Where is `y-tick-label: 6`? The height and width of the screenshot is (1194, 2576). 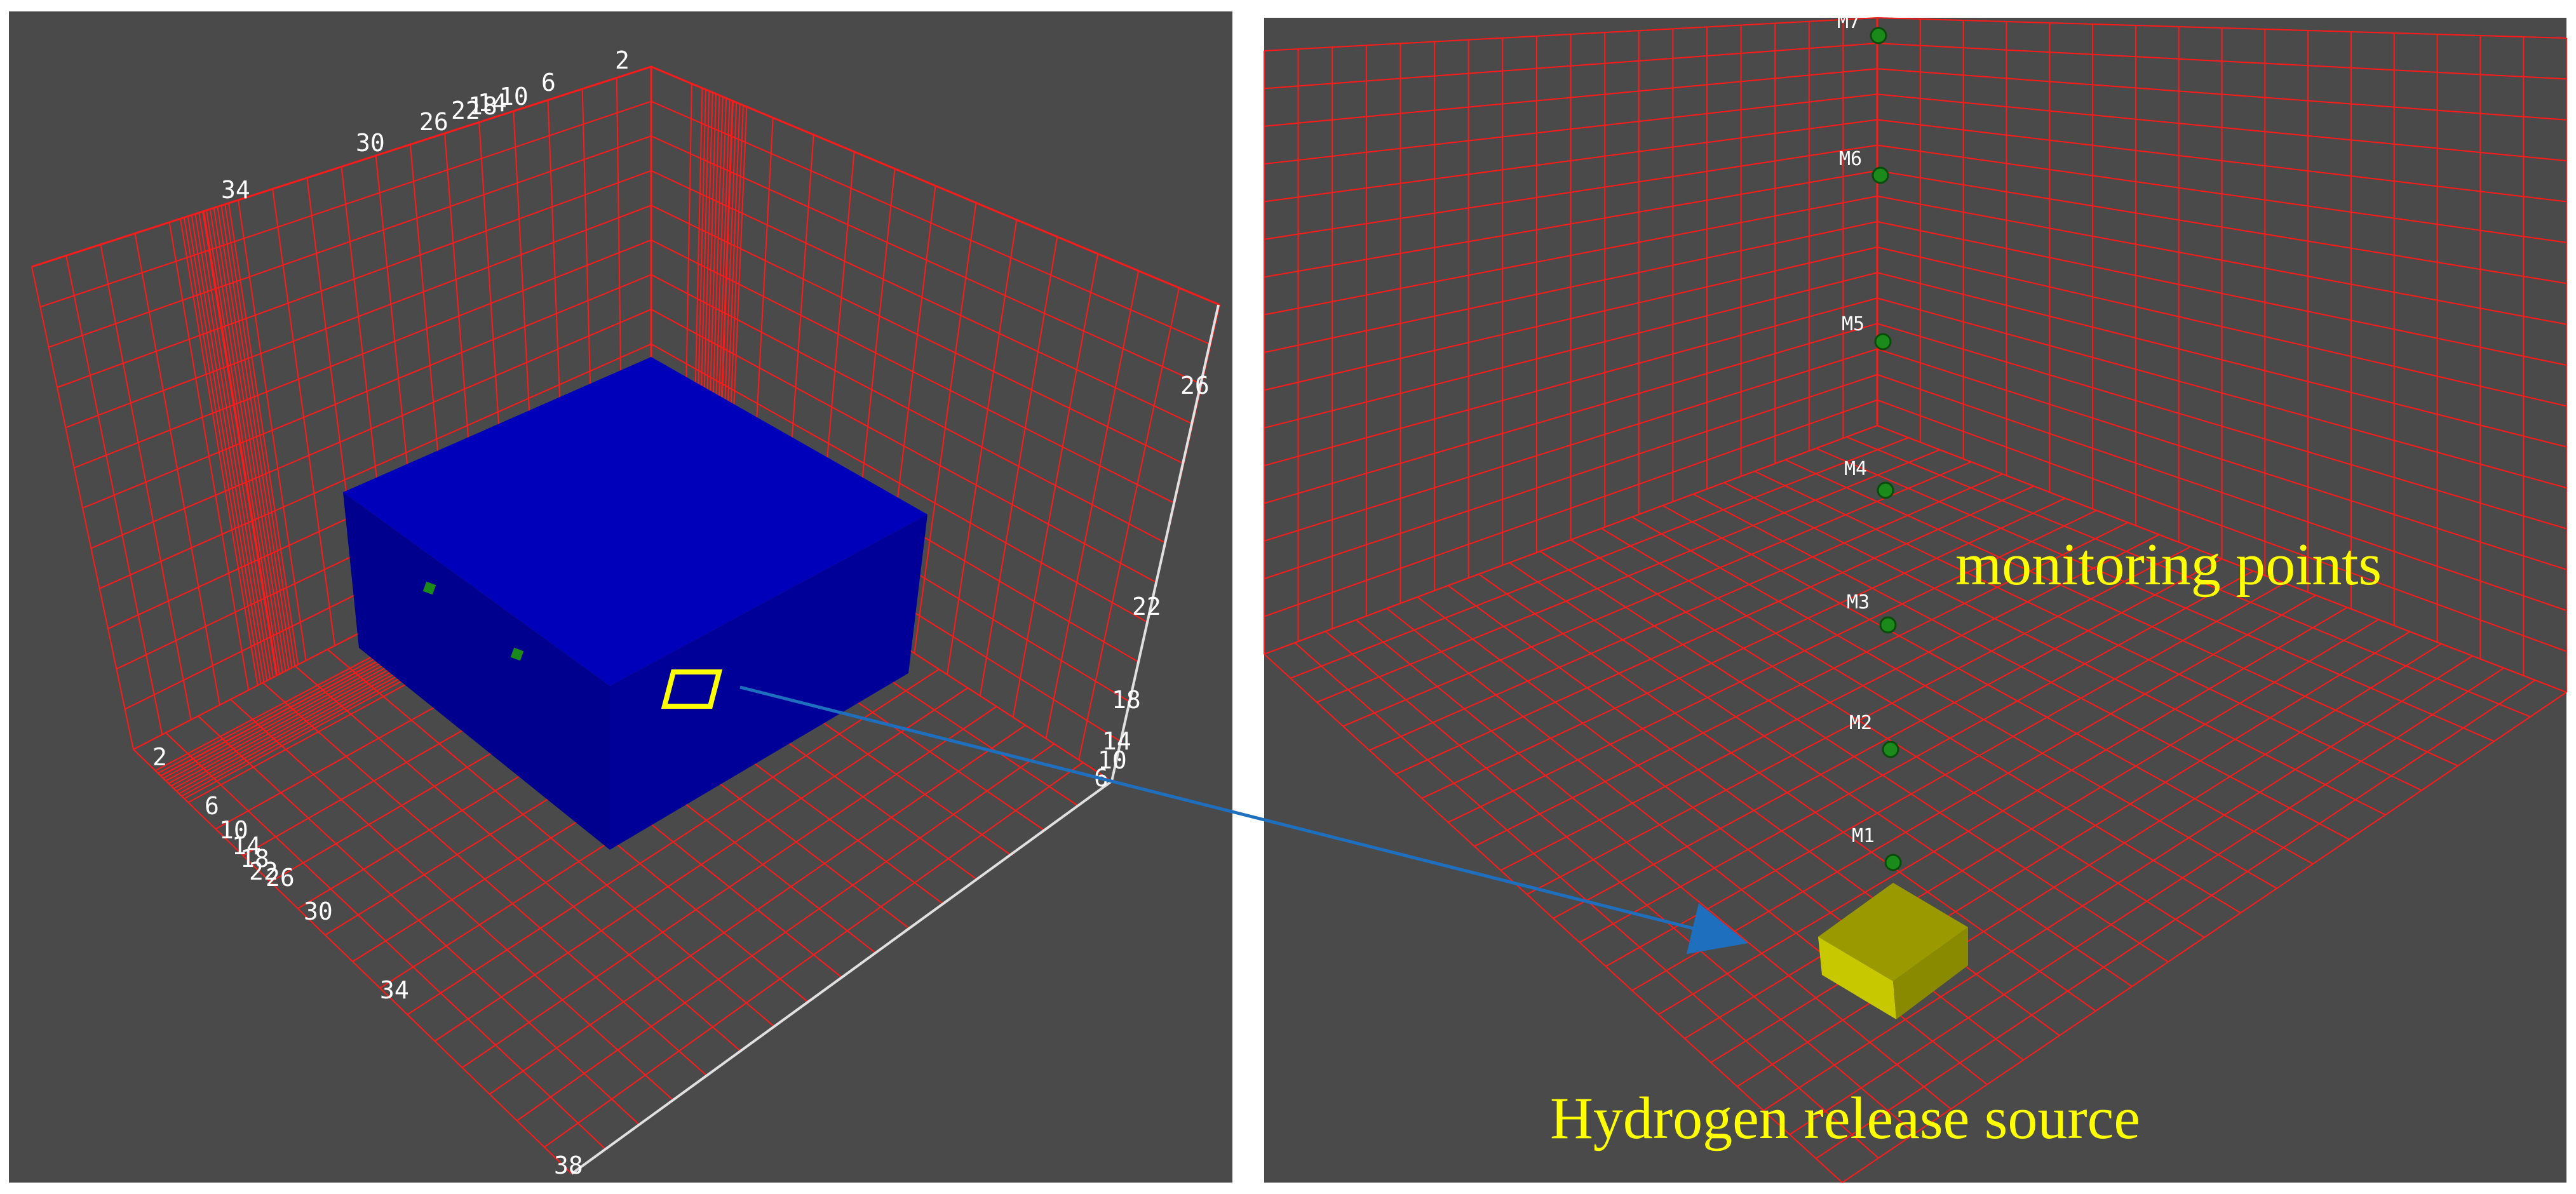 y-tick-label: 6 is located at coordinates (548, 83).